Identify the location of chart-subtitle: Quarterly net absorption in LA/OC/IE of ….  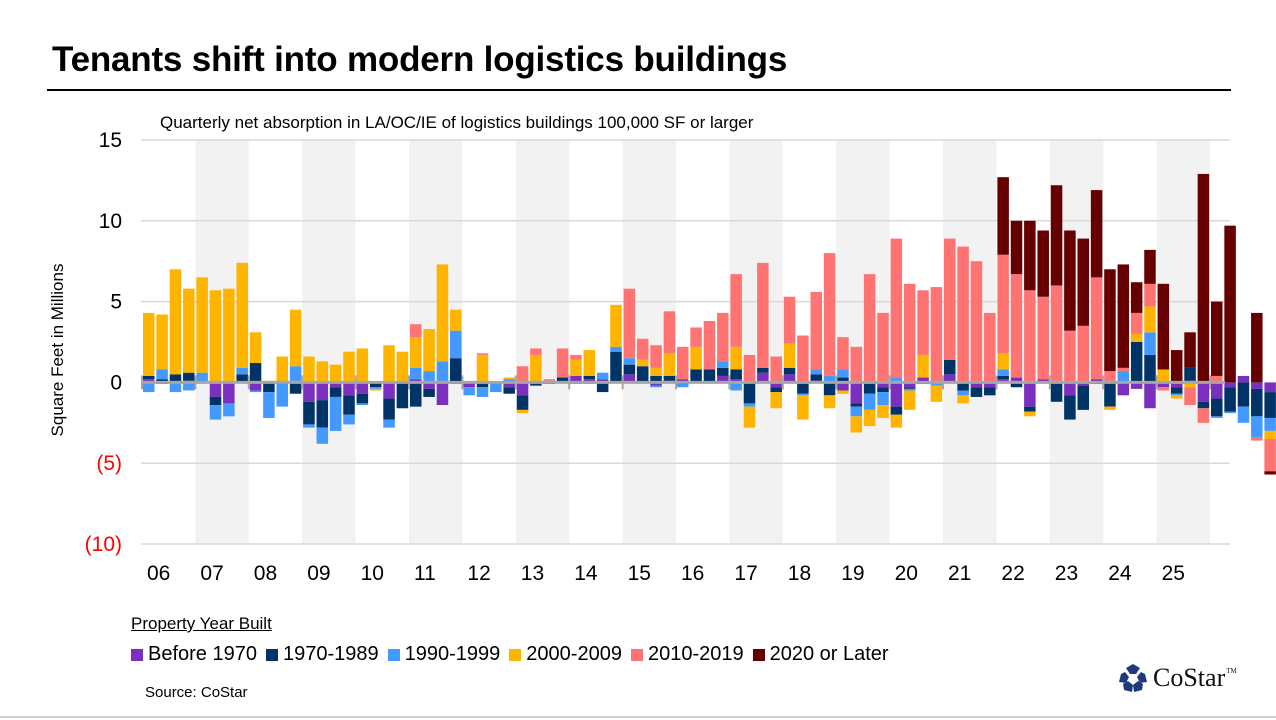
(457, 122).